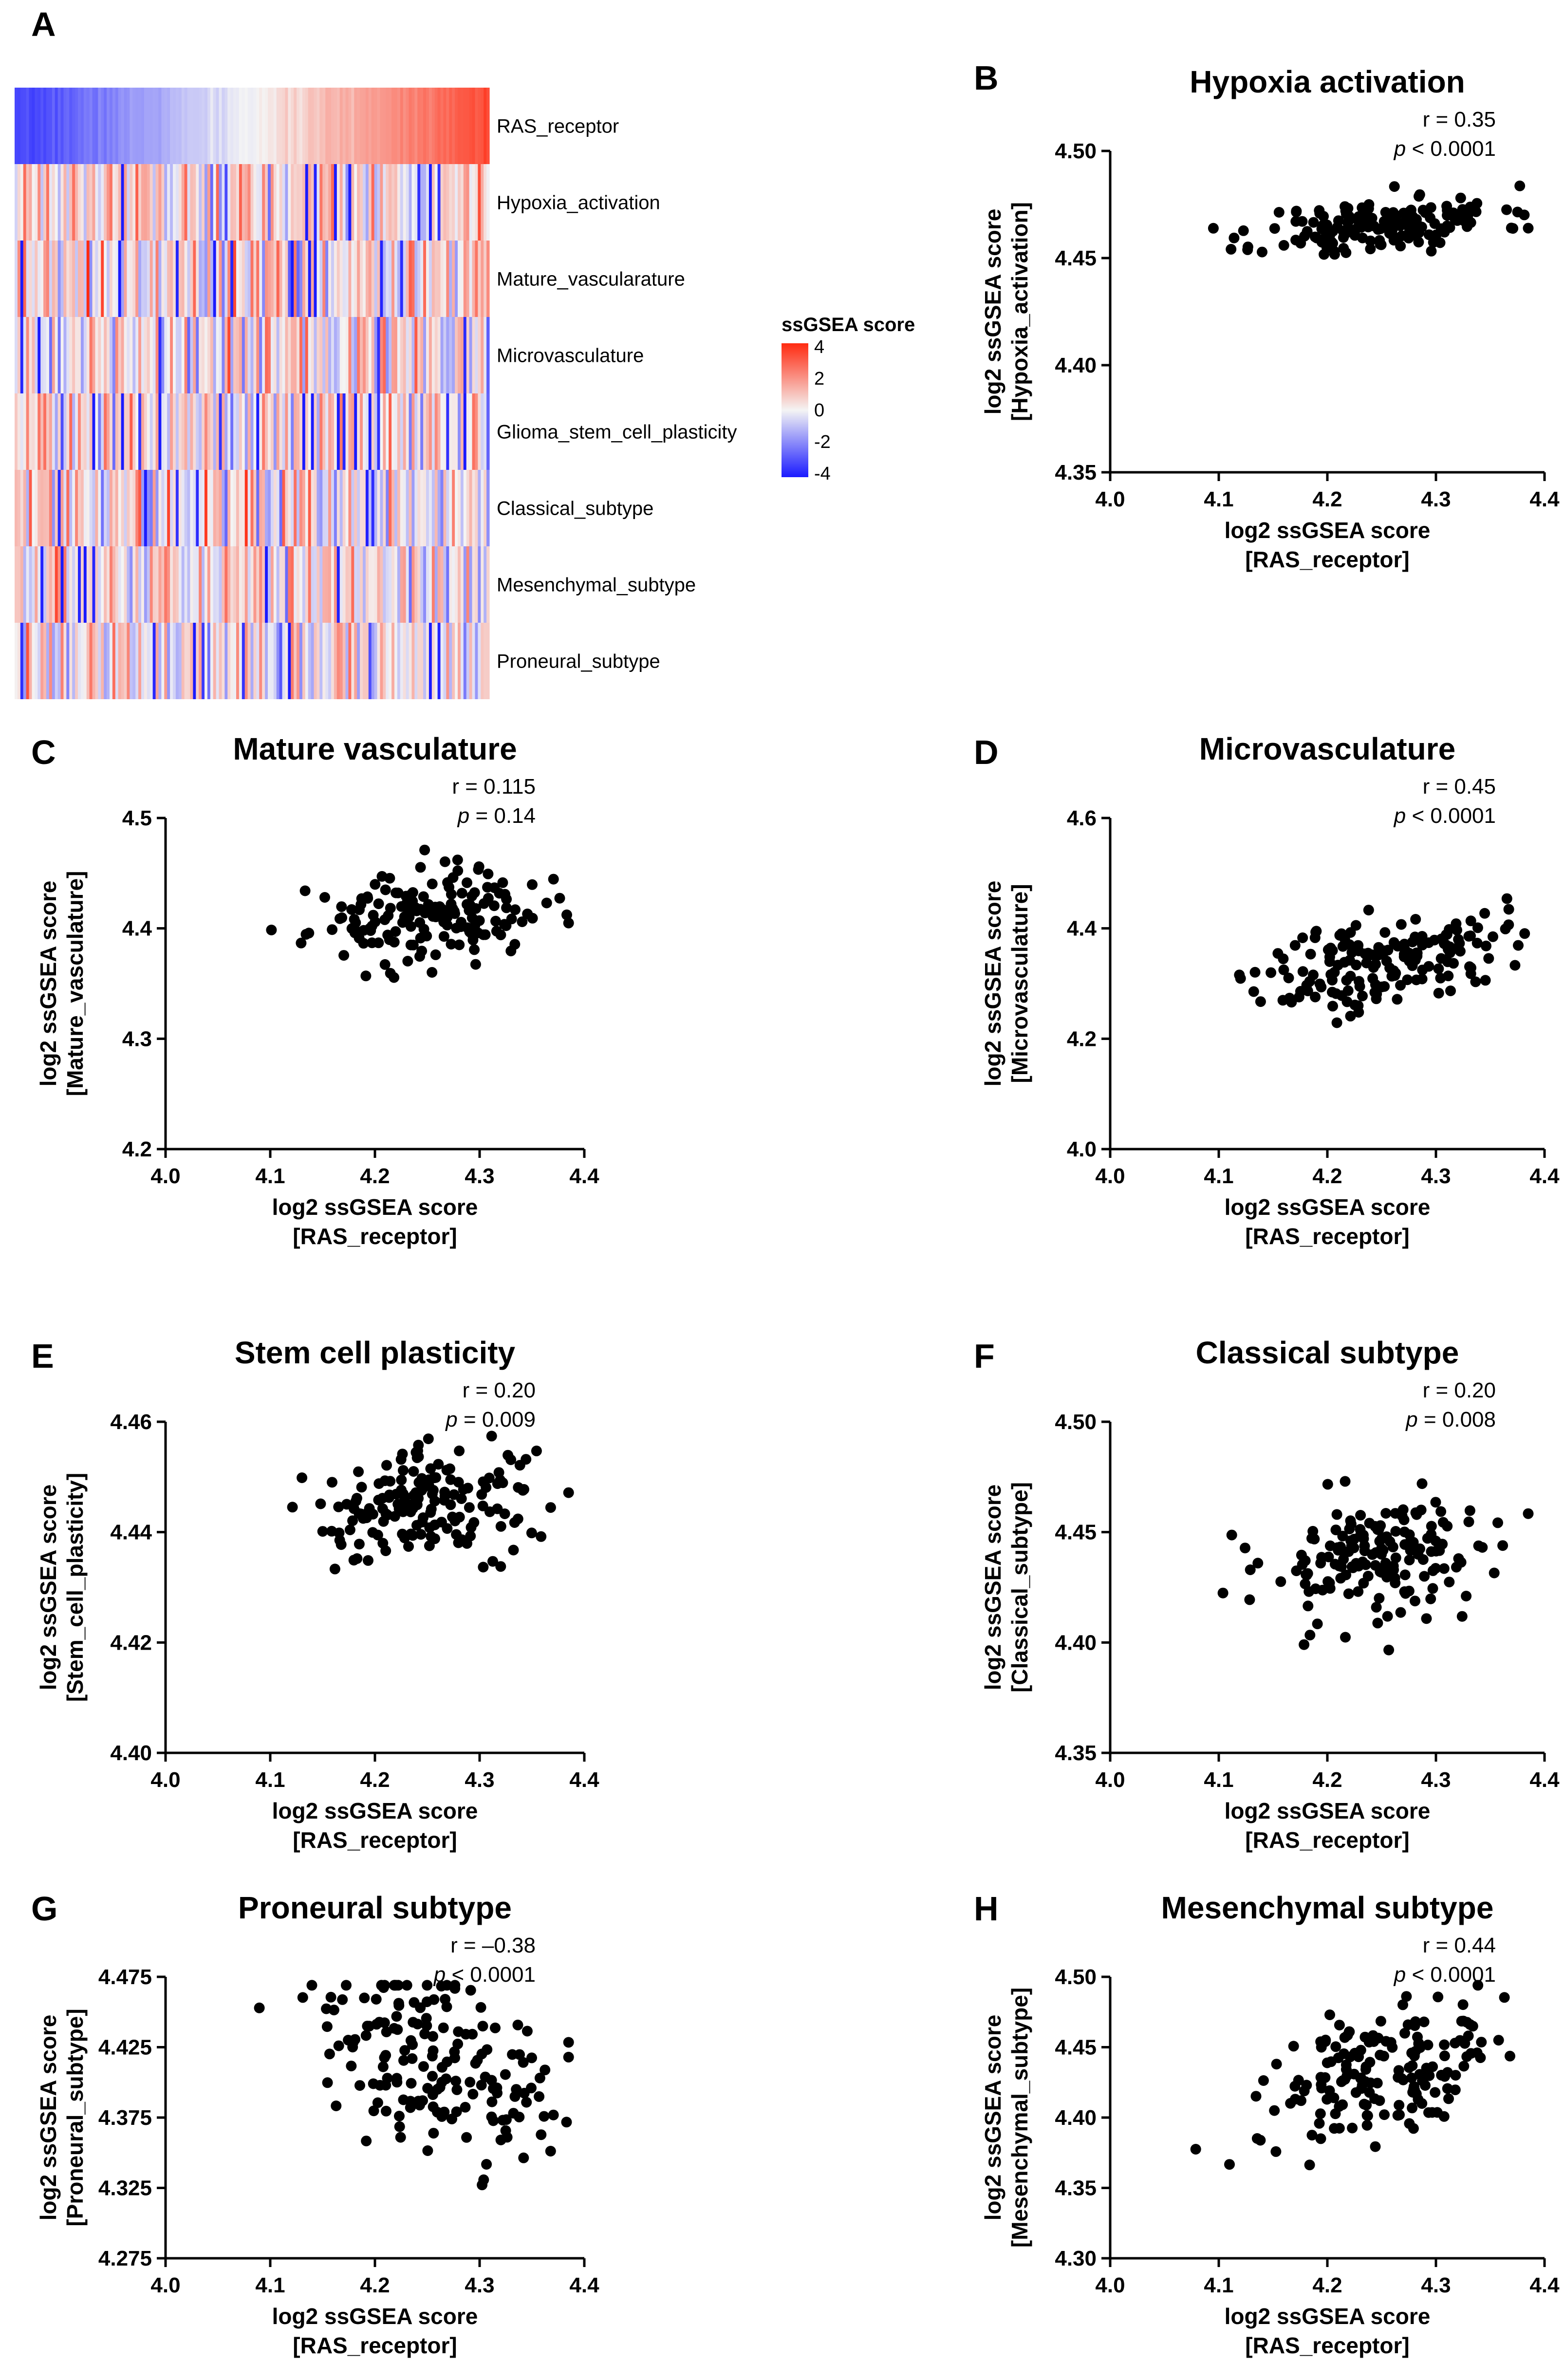  What do you see at coordinates (1019, 2118) in the screenshot?
I see `y-axis-subtitle: [Mesenchymal_subtype]` at bounding box center [1019, 2118].